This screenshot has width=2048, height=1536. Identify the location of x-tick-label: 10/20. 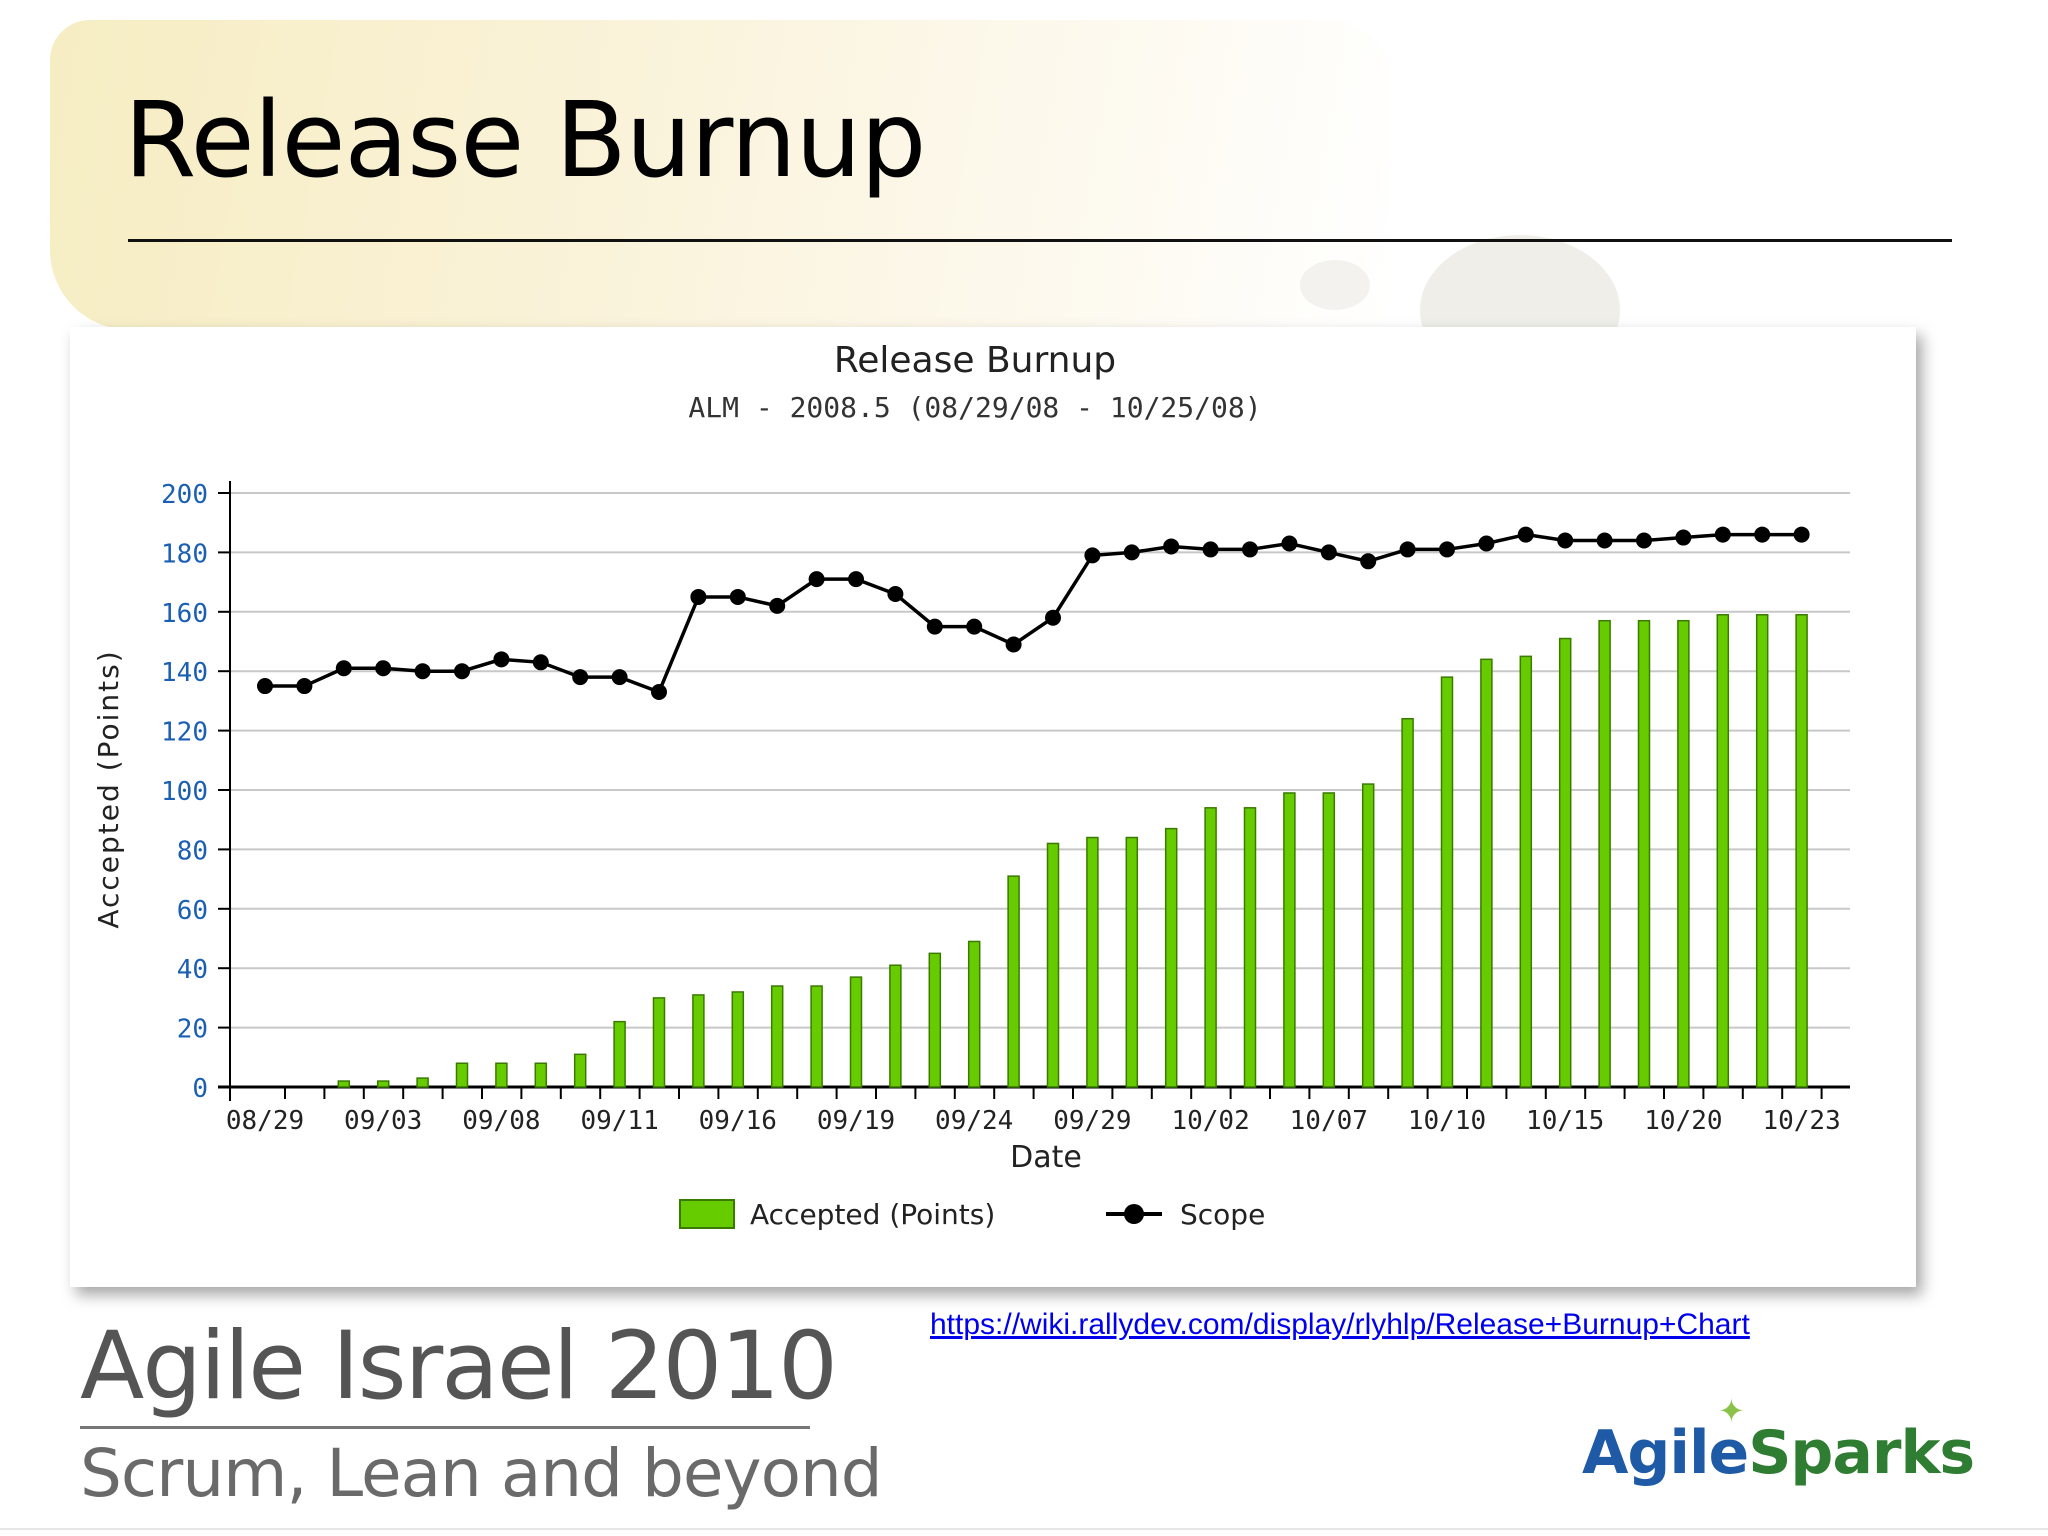
(1683, 1121).